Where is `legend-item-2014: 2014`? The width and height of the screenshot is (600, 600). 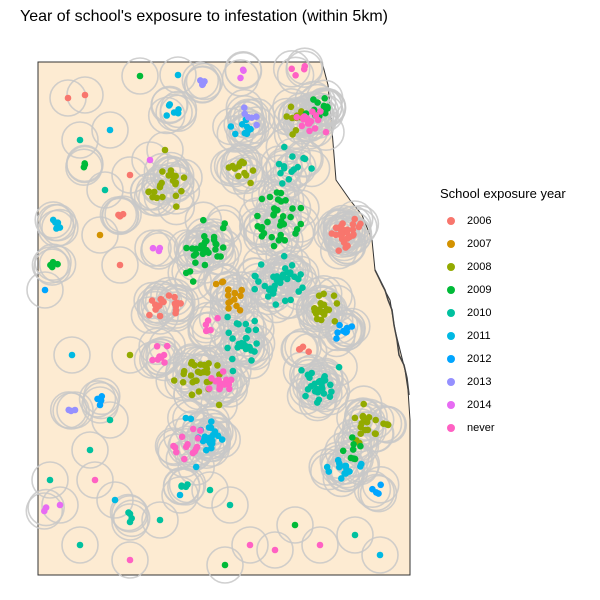 legend-item-2014: 2014 is located at coordinates (515, 404).